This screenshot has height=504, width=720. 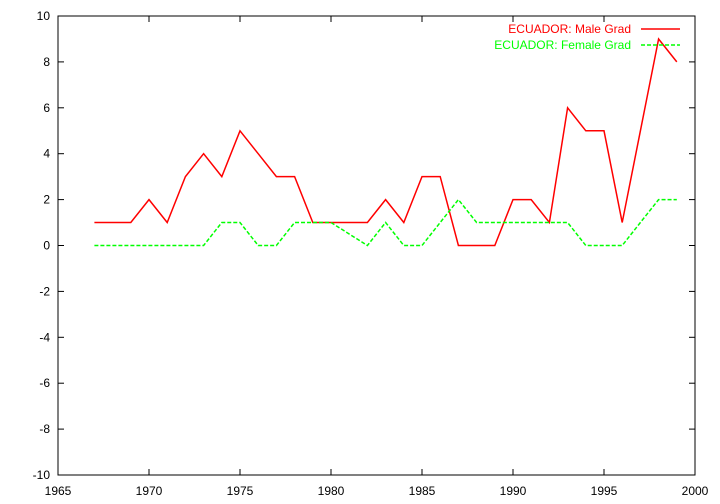 What do you see at coordinates (44, 337) in the screenshot?
I see `y-tick-label: -4` at bounding box center [44, 337].